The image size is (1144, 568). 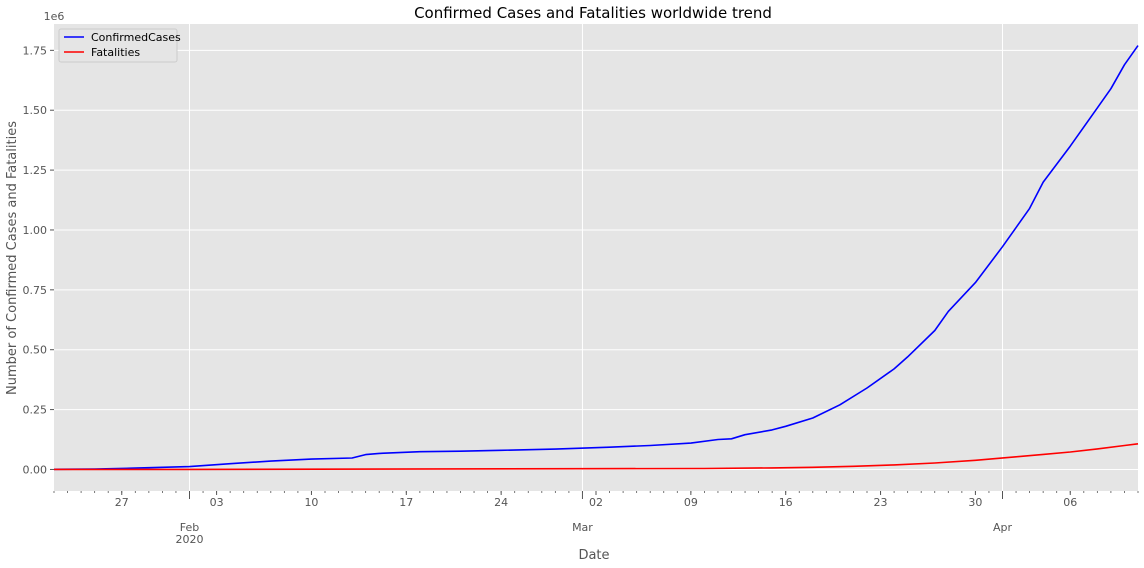 What do you see at coordinates (35, 290) in the screenshot?
I see `y-tick-label: 0.75` at bounding box center [35, 290].